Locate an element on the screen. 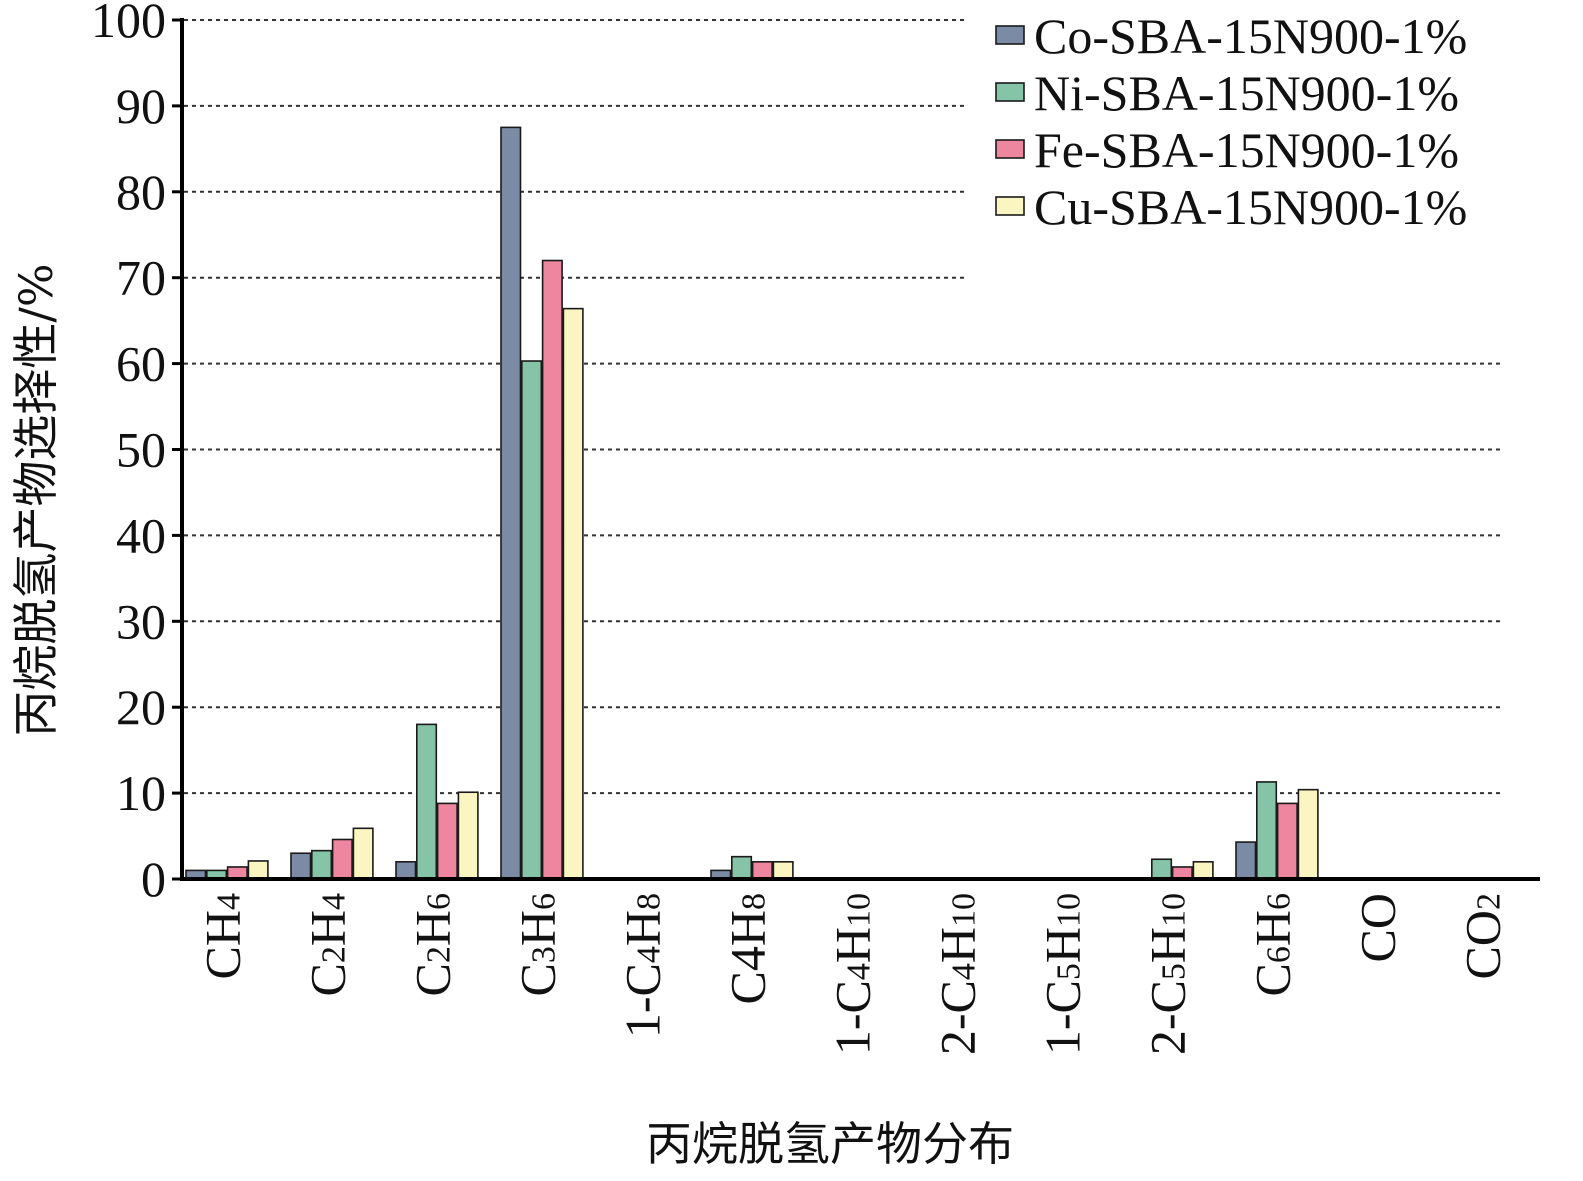 The width and height of the screenshot is (1583, 1181). legend-label: Ni-SBA-15N900-1% is located at coordinates (1246, 93).